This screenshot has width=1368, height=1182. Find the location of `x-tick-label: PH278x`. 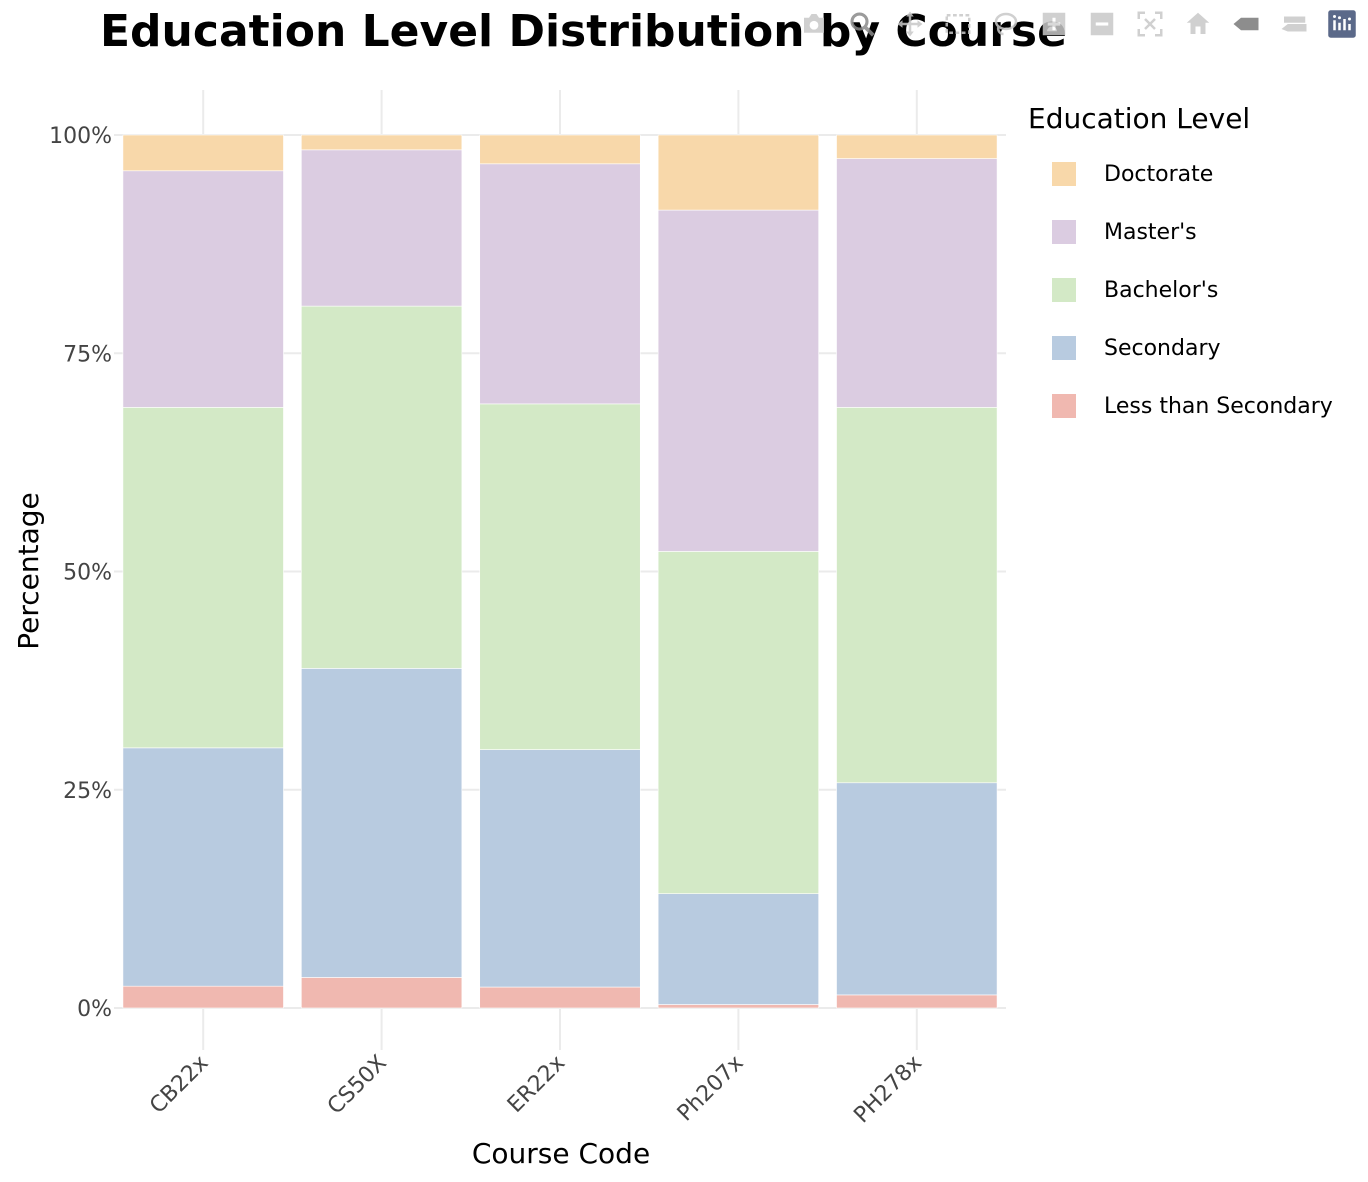

x-tick-label: PH278x is located at coordinates (888, 1090).